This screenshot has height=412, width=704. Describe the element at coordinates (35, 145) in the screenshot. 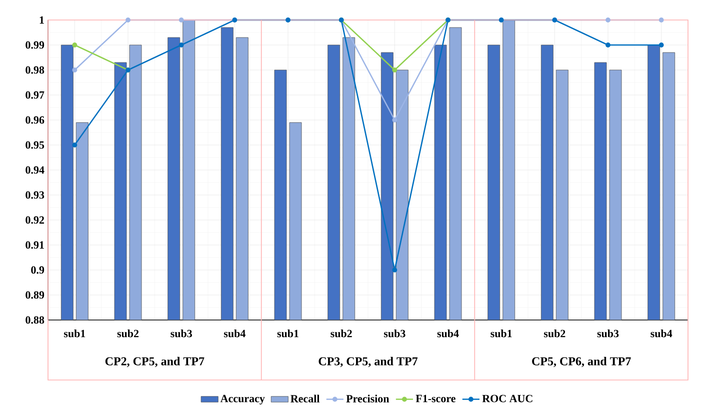

I see `y-tick-label: 0.95` at that location.